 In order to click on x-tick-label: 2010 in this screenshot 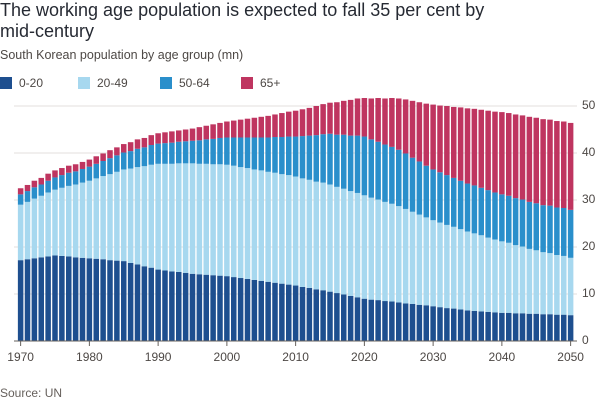, I will do `click(295, 357)`.